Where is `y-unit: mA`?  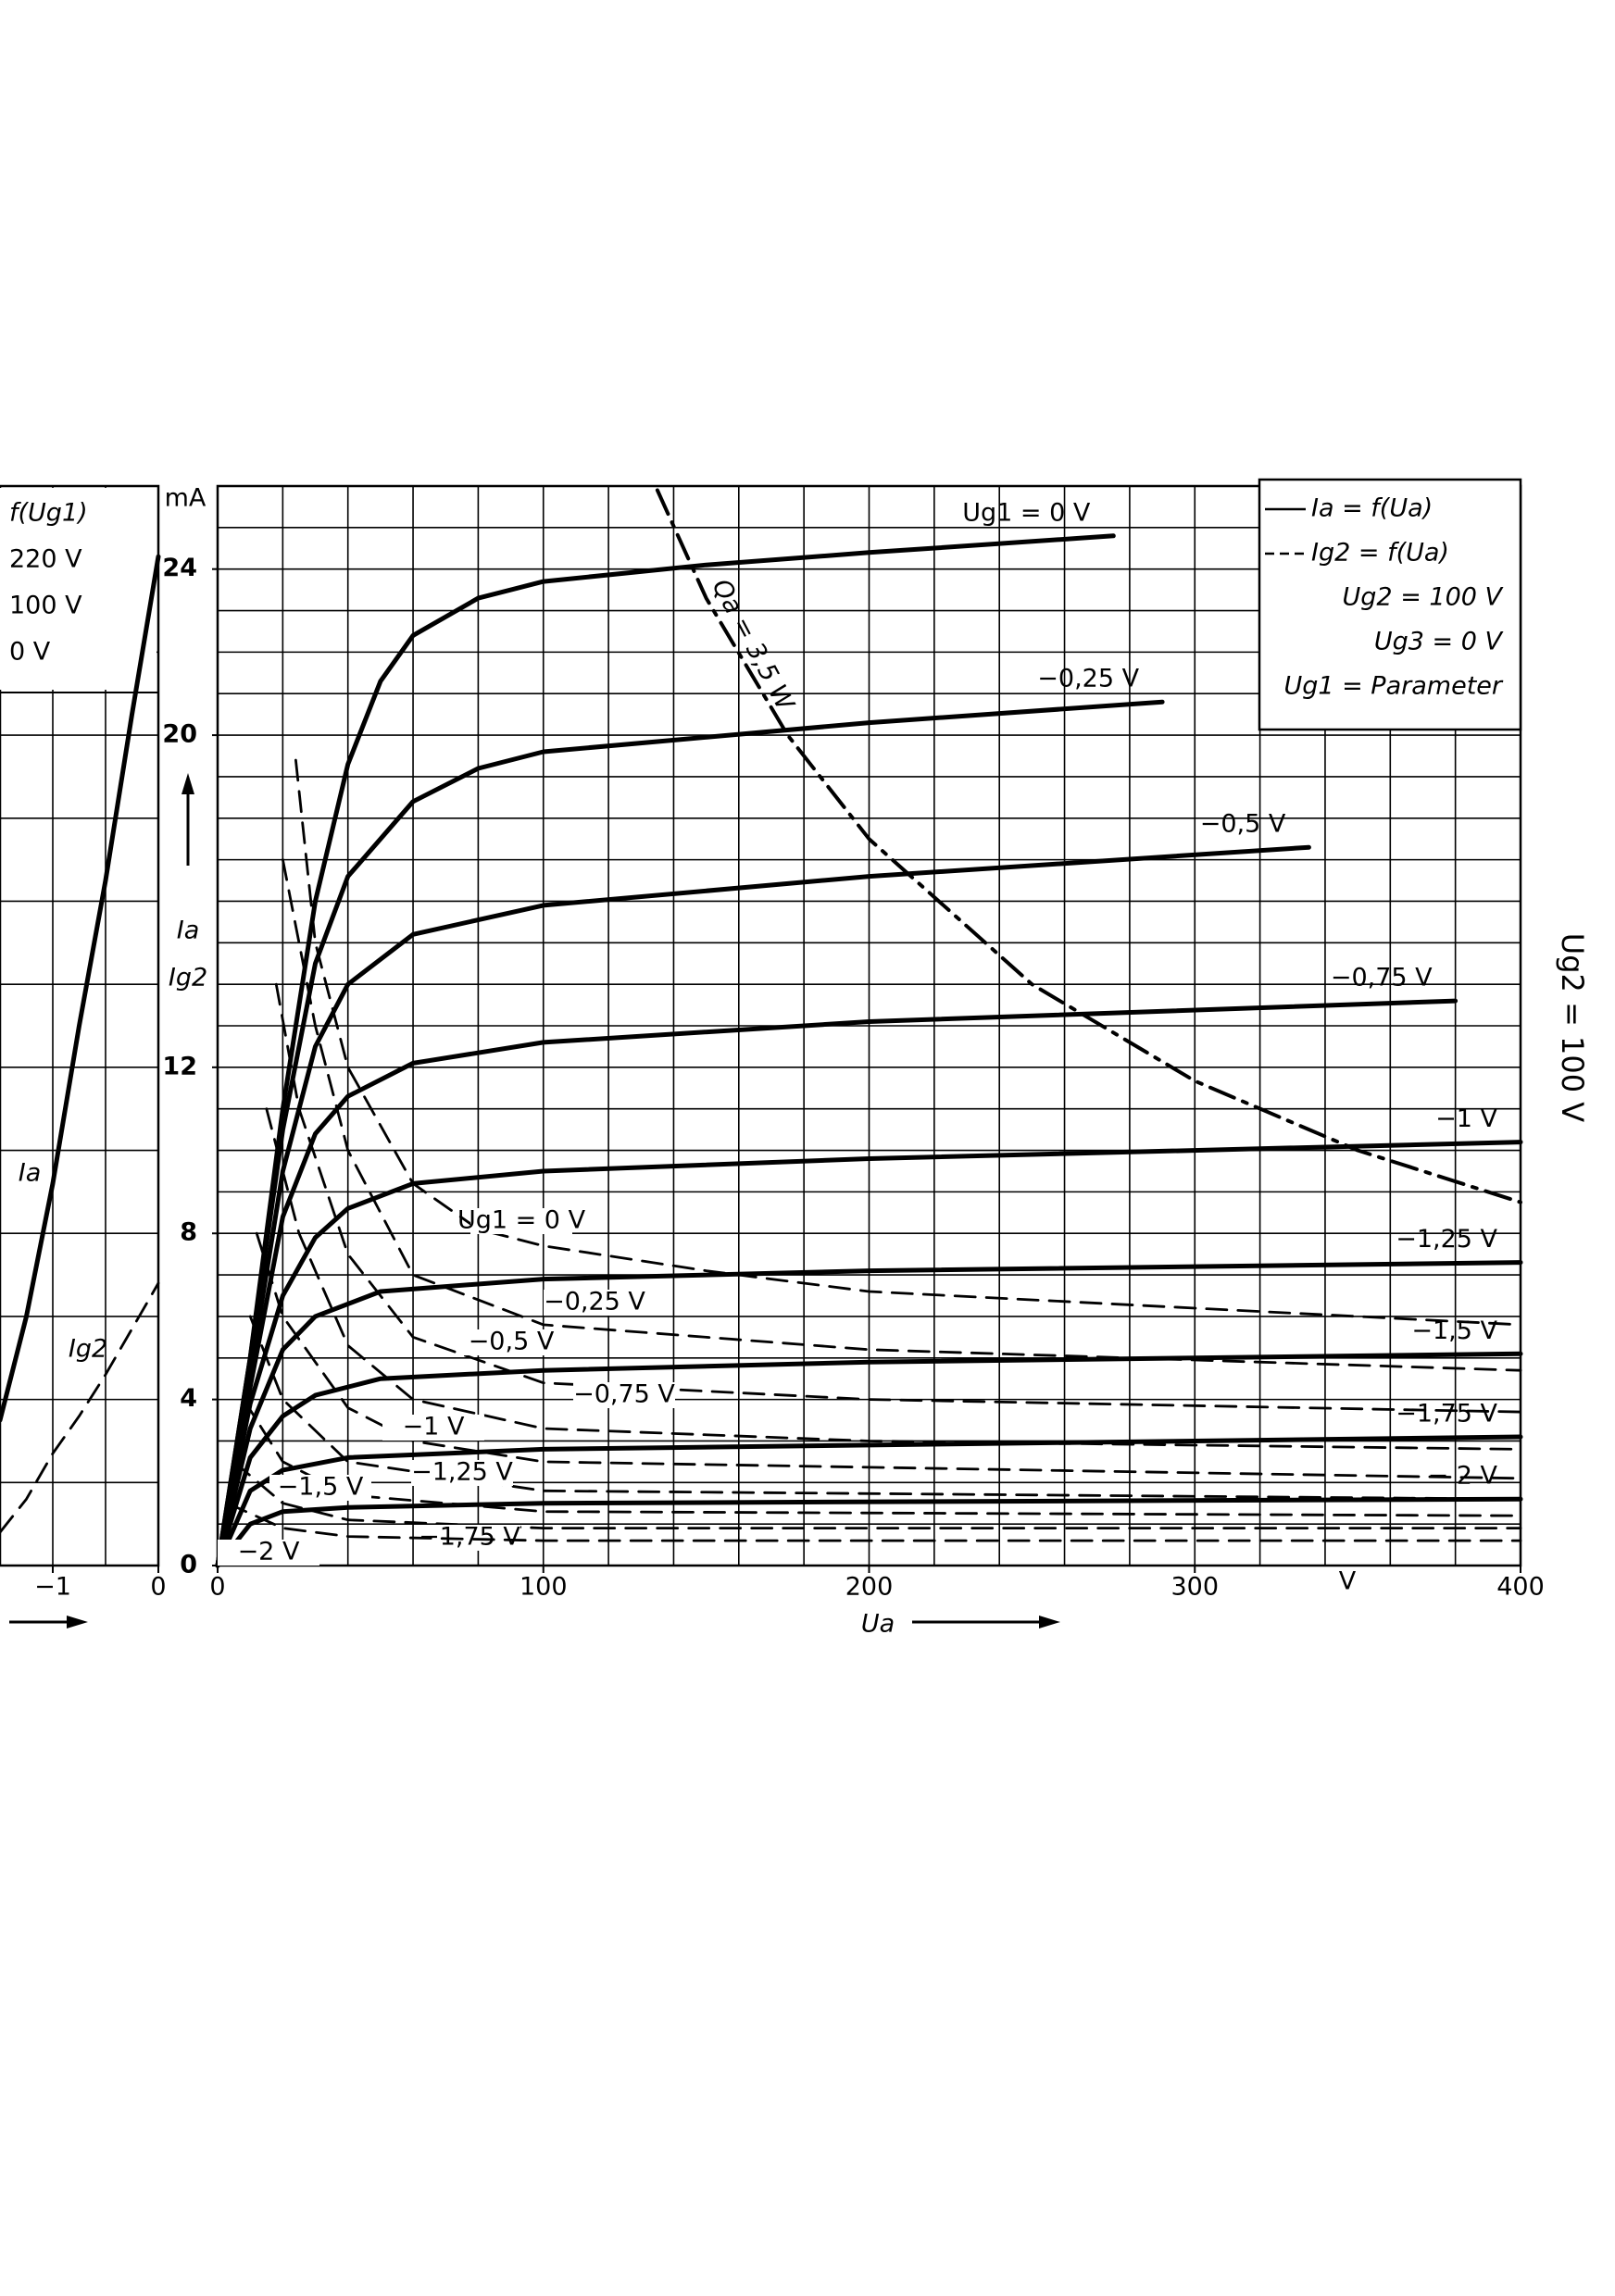
y-unit: mA is located at coordinates (186, 498).